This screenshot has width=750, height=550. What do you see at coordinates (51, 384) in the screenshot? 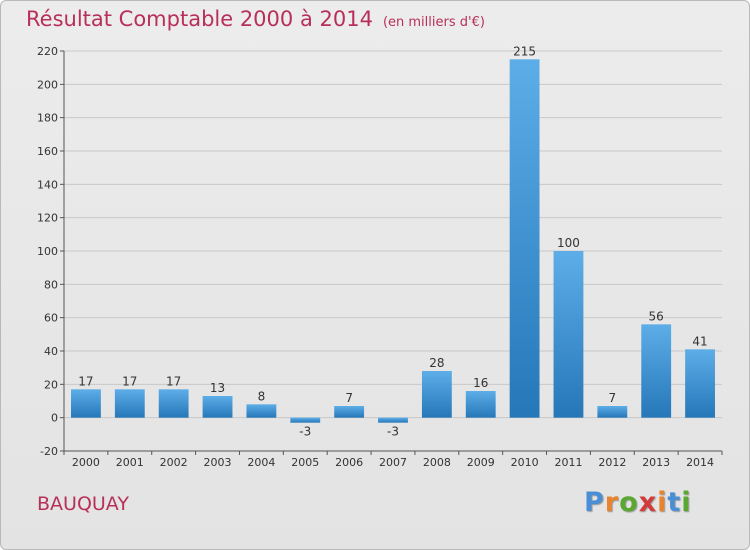
I see `y-tick-label: 20` at bounding box center [51, 384].